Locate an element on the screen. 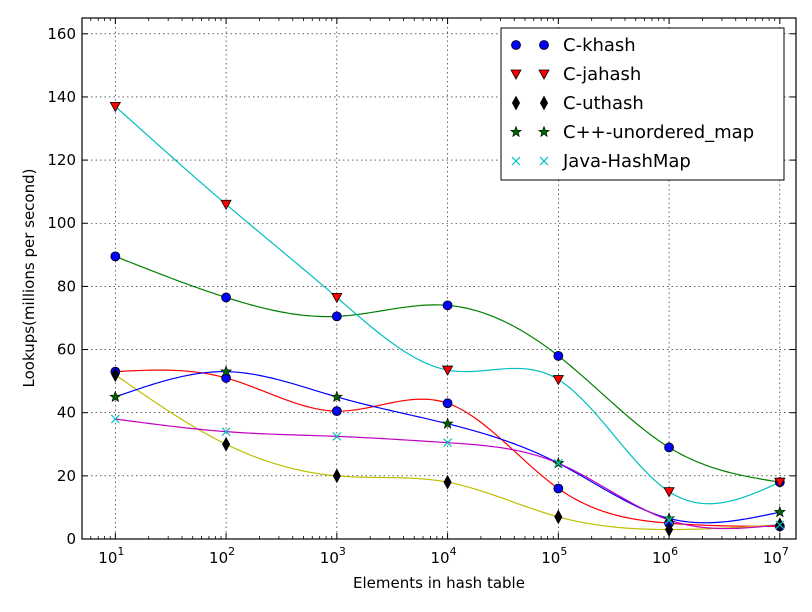 The width and height of the screenshot is (812, 612). x-tick-exponent: 3 is located at coordinates (342, 551).